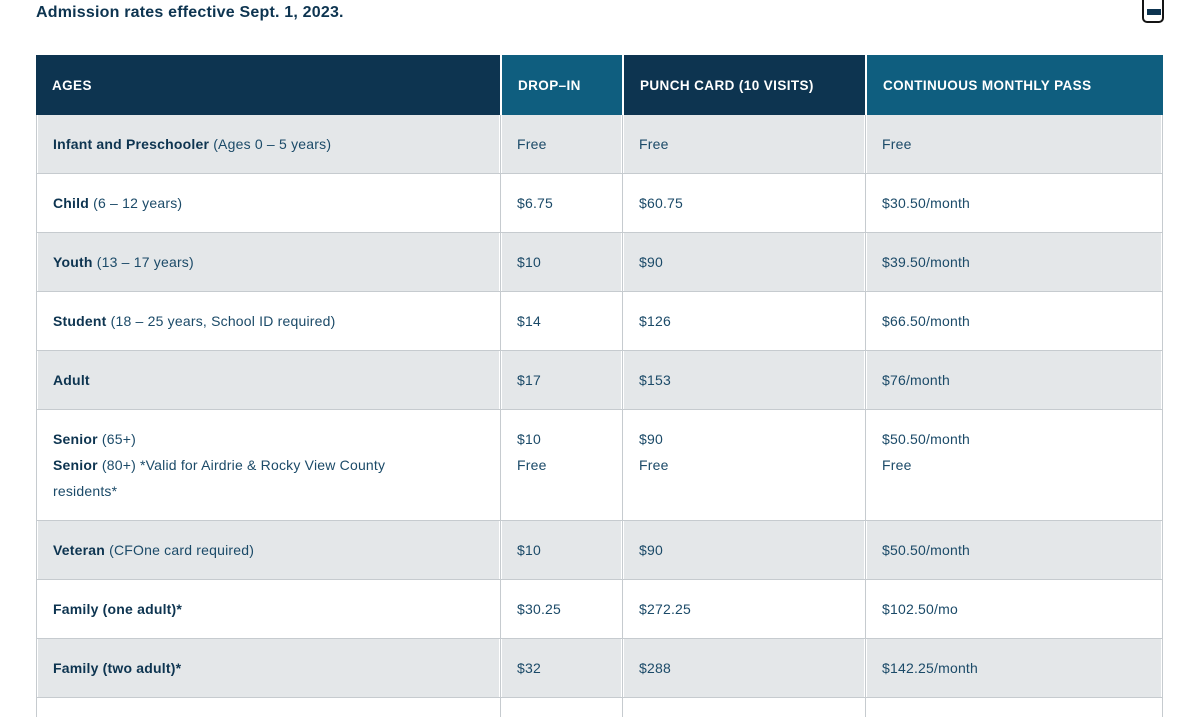  What do you see at coordinates (268, 85) in the screenshot?
I see `column-header: AGES` at bounding box center [268, 85].